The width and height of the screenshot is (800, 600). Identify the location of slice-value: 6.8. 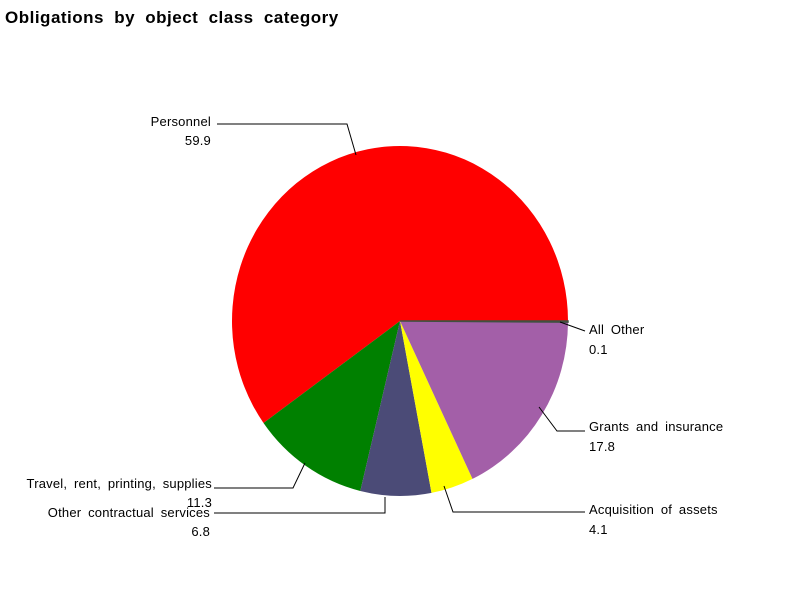
(200, 531).